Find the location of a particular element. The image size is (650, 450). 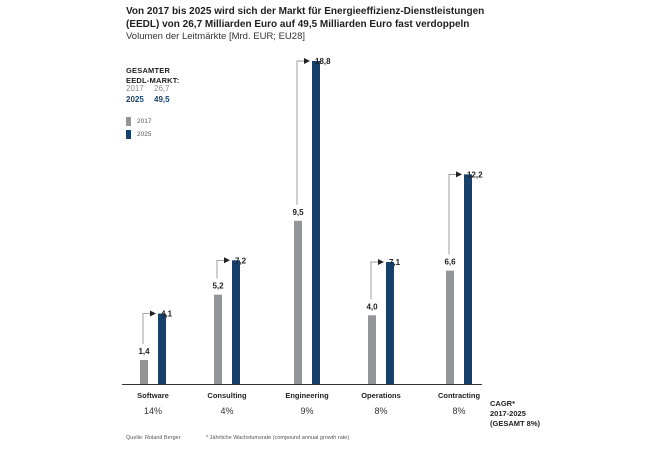

bar-2025-consulting is located at coordinates (236, 322).